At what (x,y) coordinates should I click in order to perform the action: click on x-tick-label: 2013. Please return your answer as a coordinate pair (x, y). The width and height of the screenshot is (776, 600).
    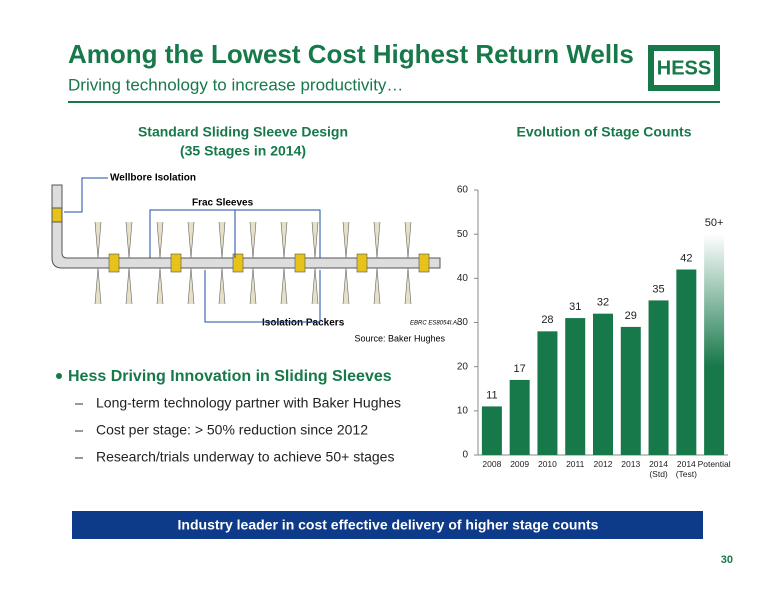
    Looking at the image, I should click on (631, 464).